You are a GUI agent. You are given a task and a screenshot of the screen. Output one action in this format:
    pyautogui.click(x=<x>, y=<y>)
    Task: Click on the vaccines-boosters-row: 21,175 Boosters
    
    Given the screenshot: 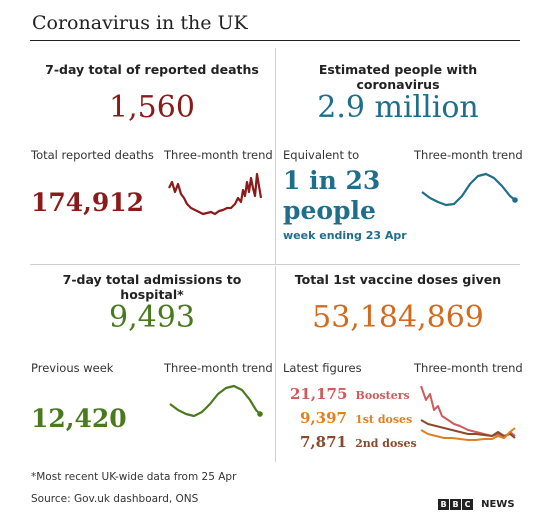 What is the action you would take?
    pyautogui.click(x=350, y=393)
    